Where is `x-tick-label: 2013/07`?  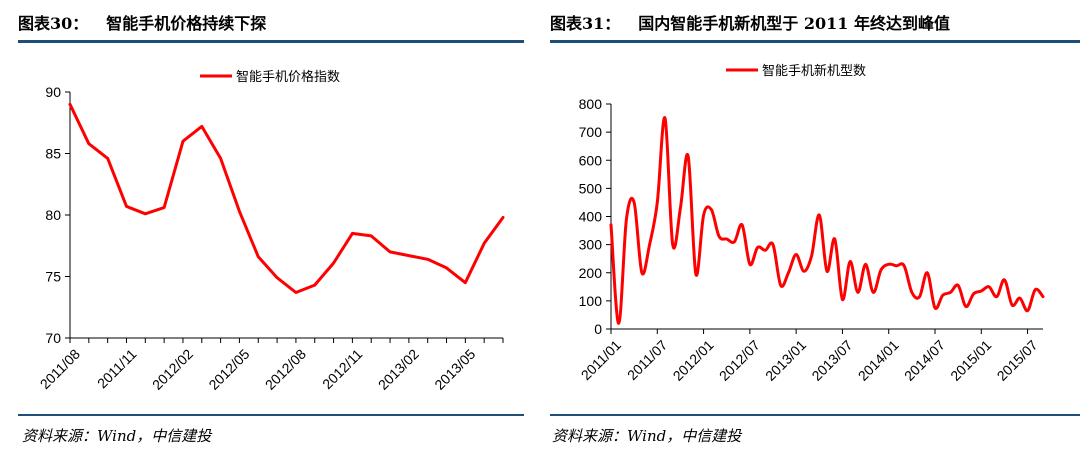 x-tick-label: 2013/07 is located at coordinates (831, 360).